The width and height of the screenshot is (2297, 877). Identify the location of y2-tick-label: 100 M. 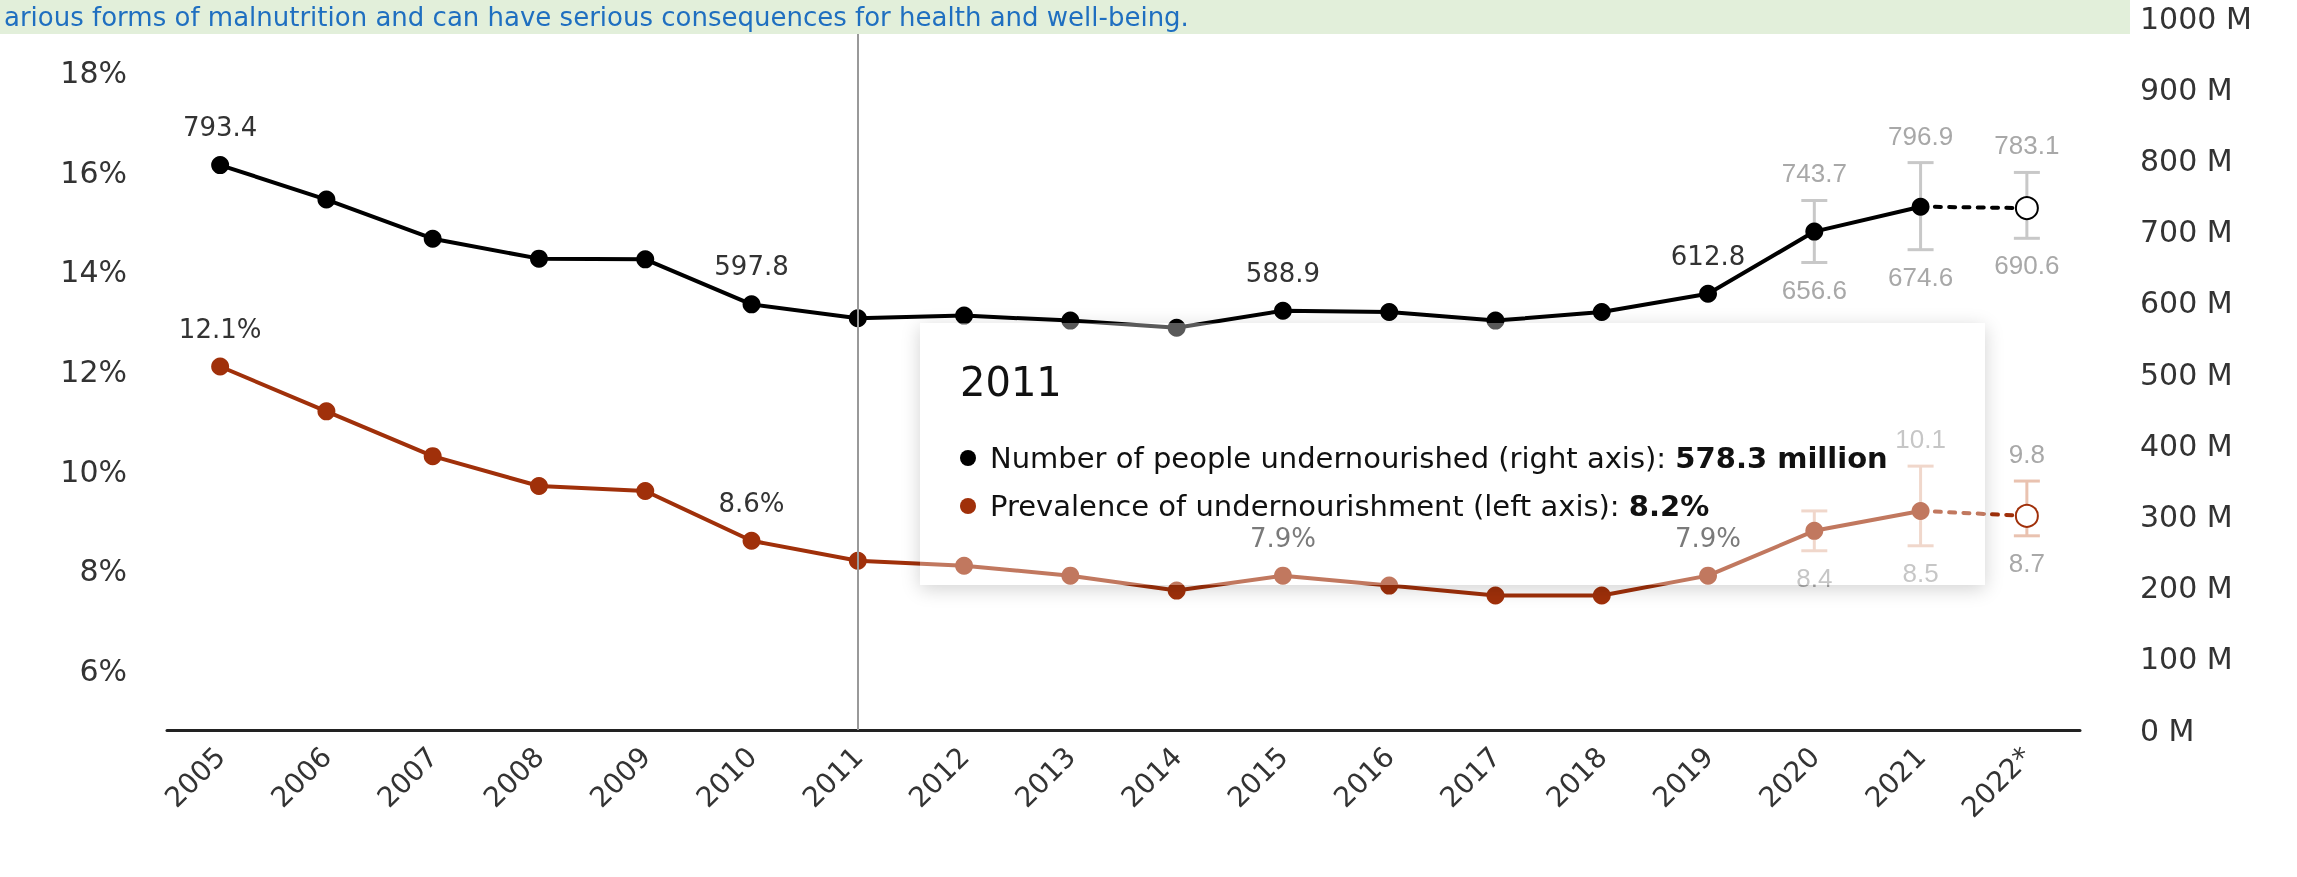
(2186, 659).